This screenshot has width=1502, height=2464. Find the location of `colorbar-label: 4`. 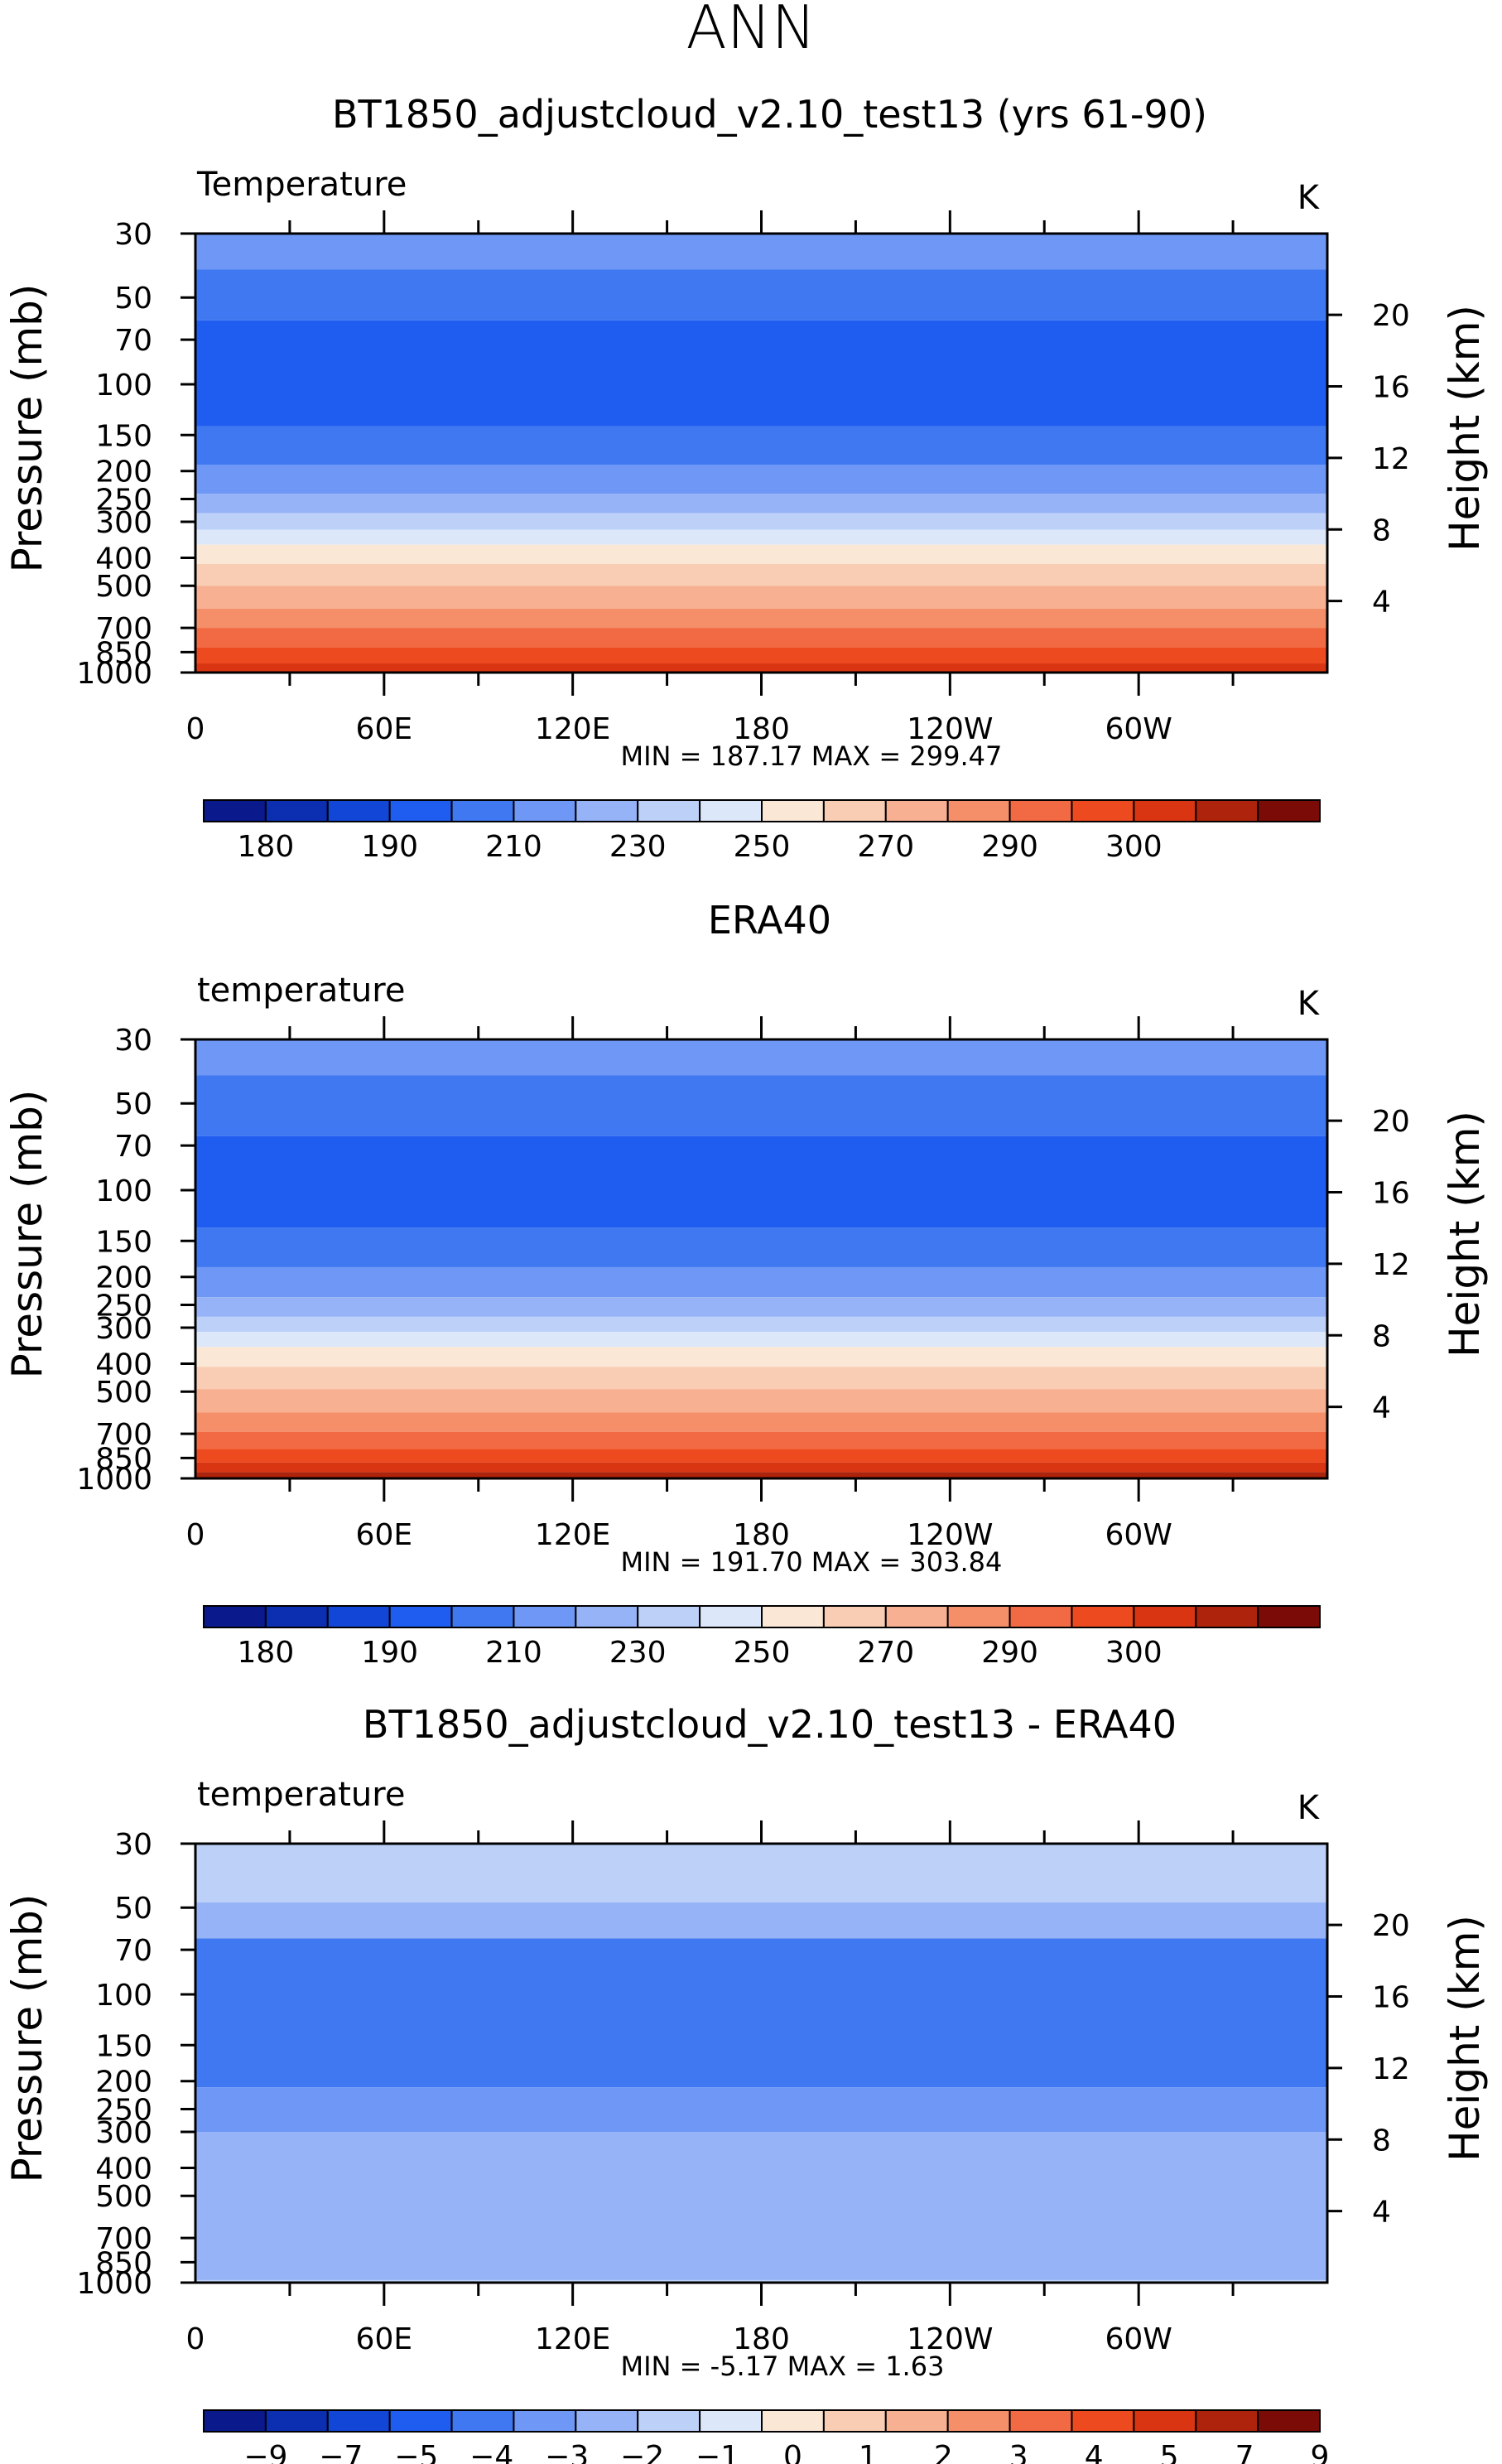

colorbar-label: 4 is located at coordinates (1094, 2452).